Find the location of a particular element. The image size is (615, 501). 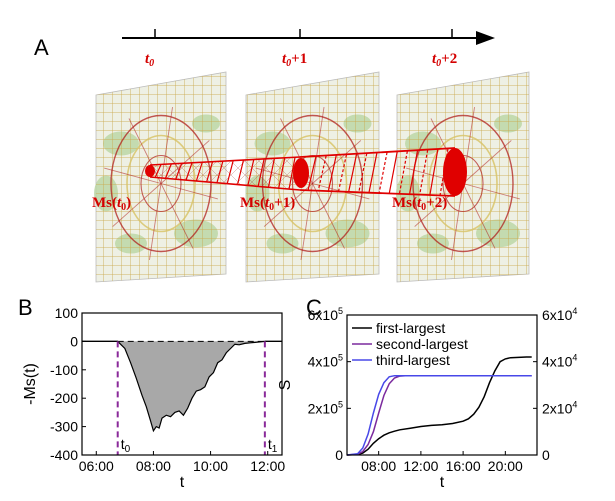

timeline-label-1: t0 is located at coordinates (149, 60).